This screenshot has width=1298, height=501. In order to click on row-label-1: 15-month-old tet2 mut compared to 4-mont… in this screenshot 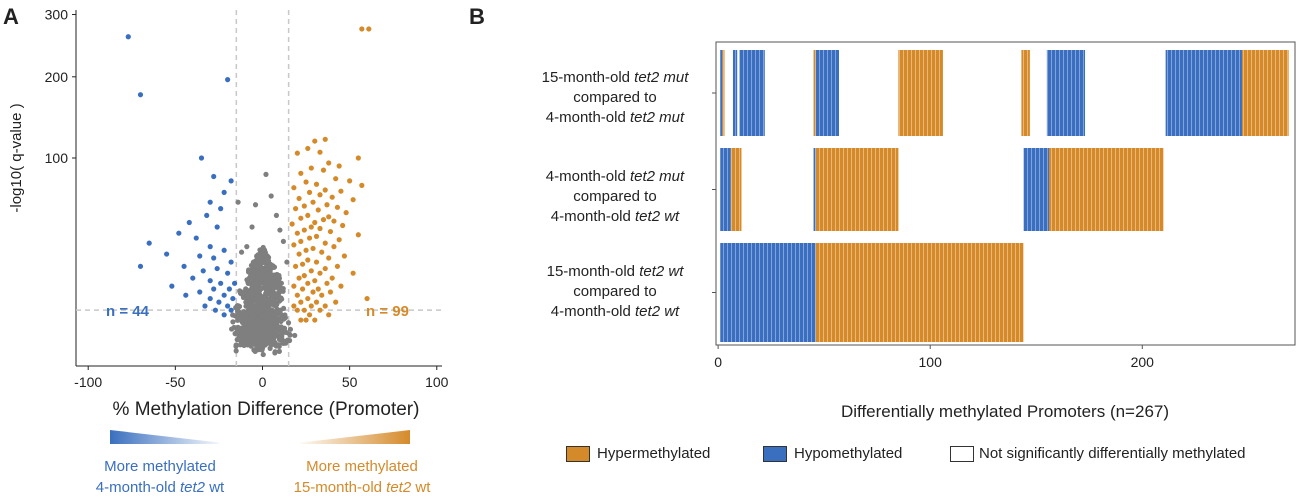, I will do `click(615, 97)`.